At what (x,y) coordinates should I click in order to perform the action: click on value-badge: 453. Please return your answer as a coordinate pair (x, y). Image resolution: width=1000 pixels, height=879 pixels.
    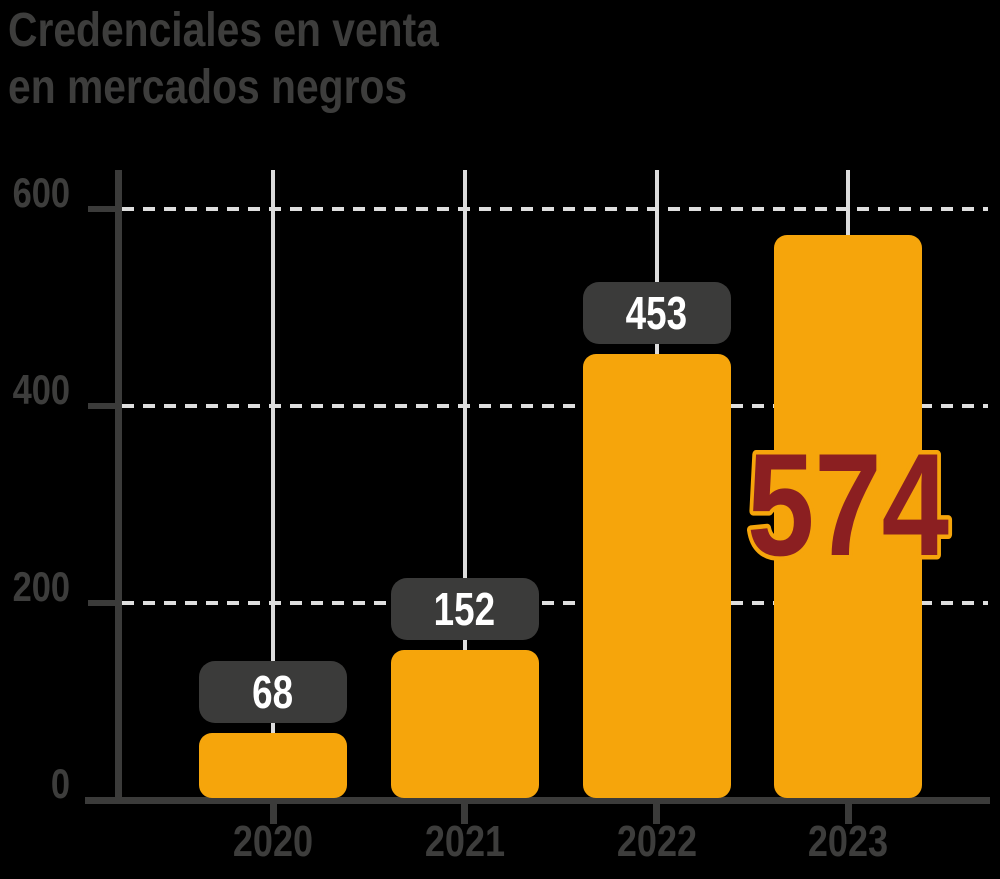
    Looking at the image, I should click on (656, 312).